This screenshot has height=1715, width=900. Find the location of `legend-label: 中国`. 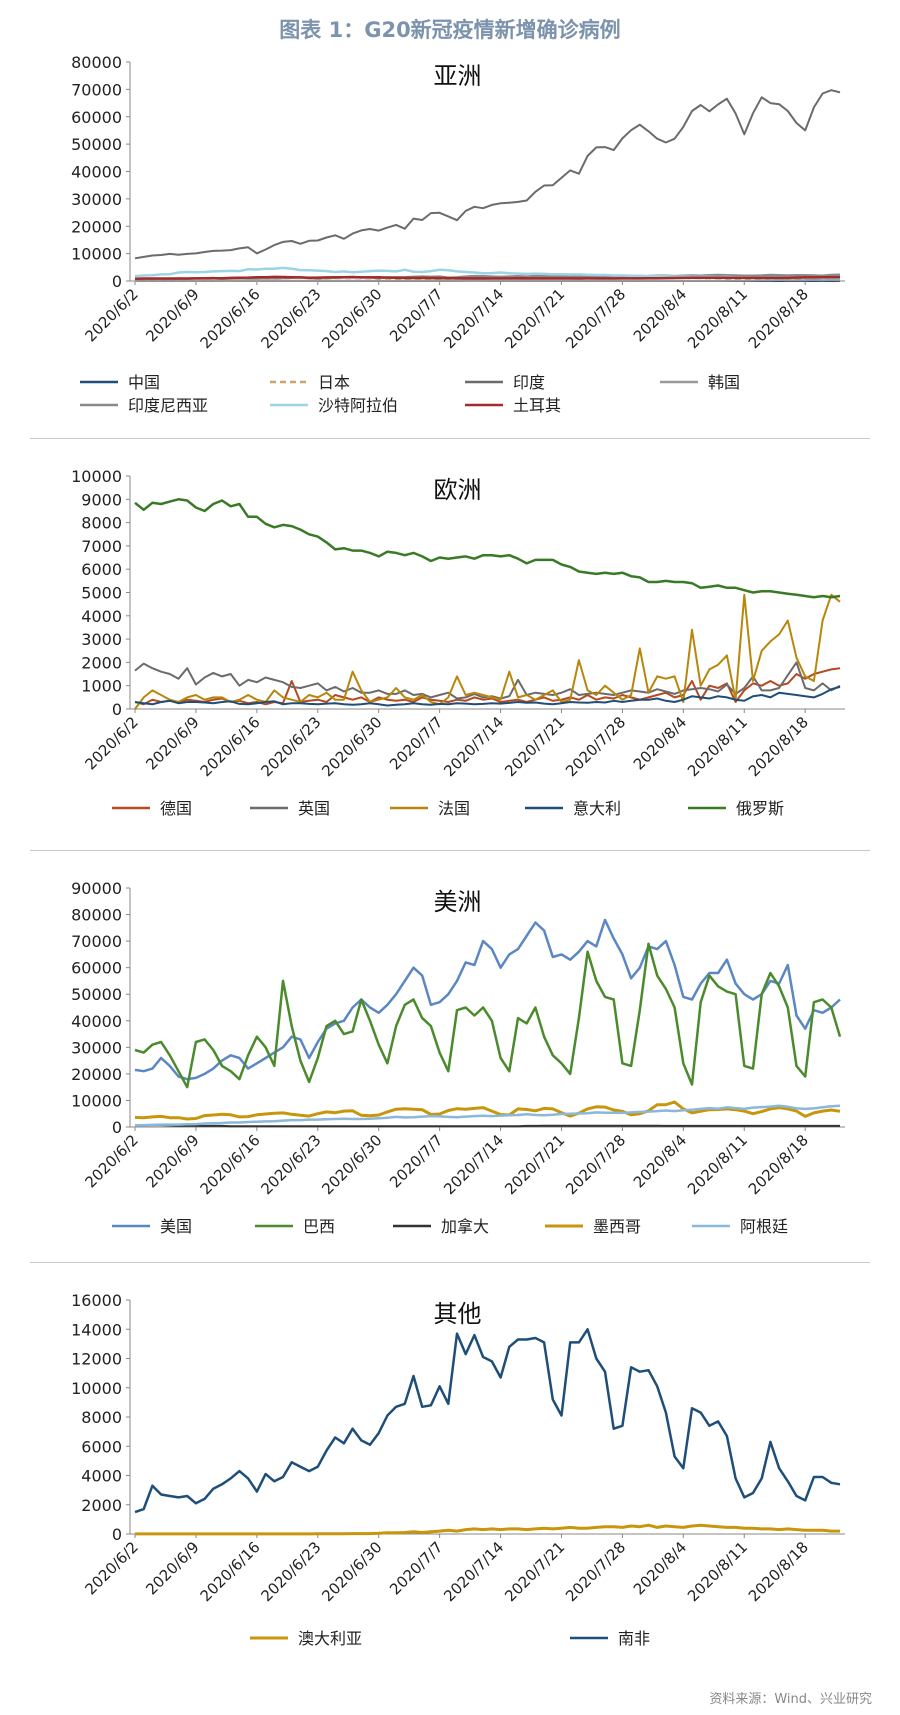

legend-label: 中国 is located at coordinates (144, 382).